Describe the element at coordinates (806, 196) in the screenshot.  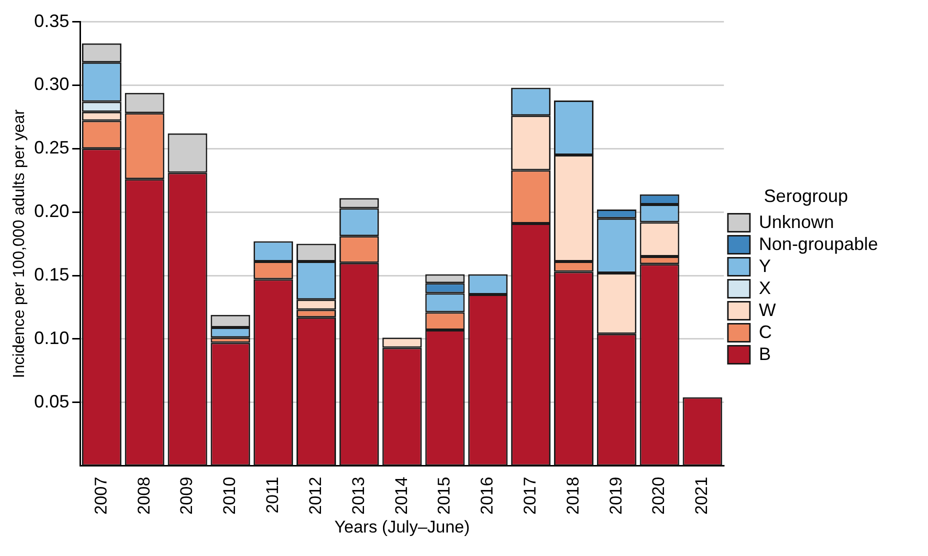
I see `legend-title: Serogroup` at that location.